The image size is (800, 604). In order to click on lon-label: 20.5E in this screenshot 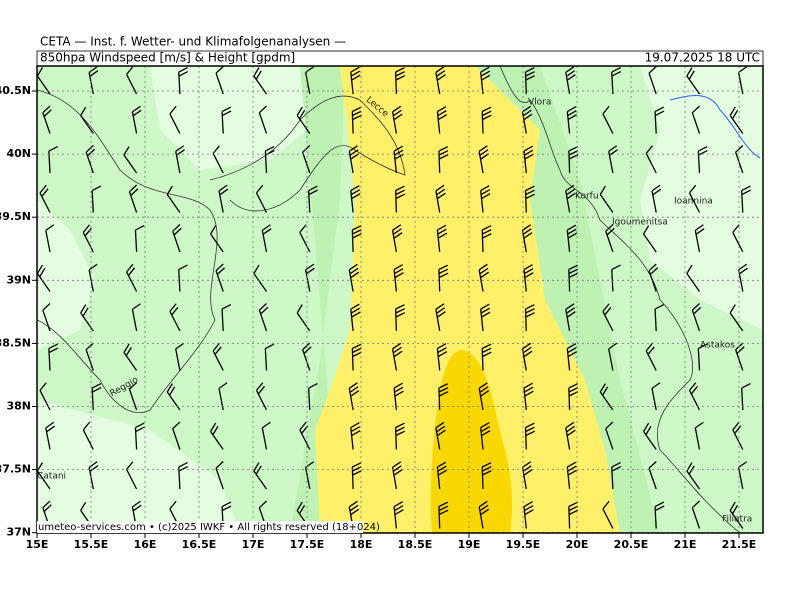, I will do `click(631, 544)`.